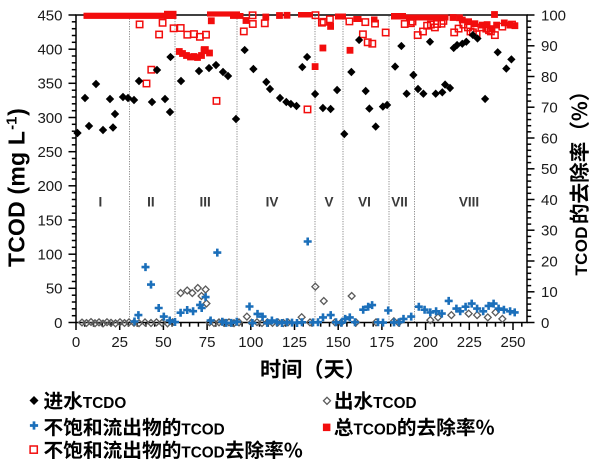 The image size is (600, 462). I want to click on svg-text: IV, so click(272, 202).